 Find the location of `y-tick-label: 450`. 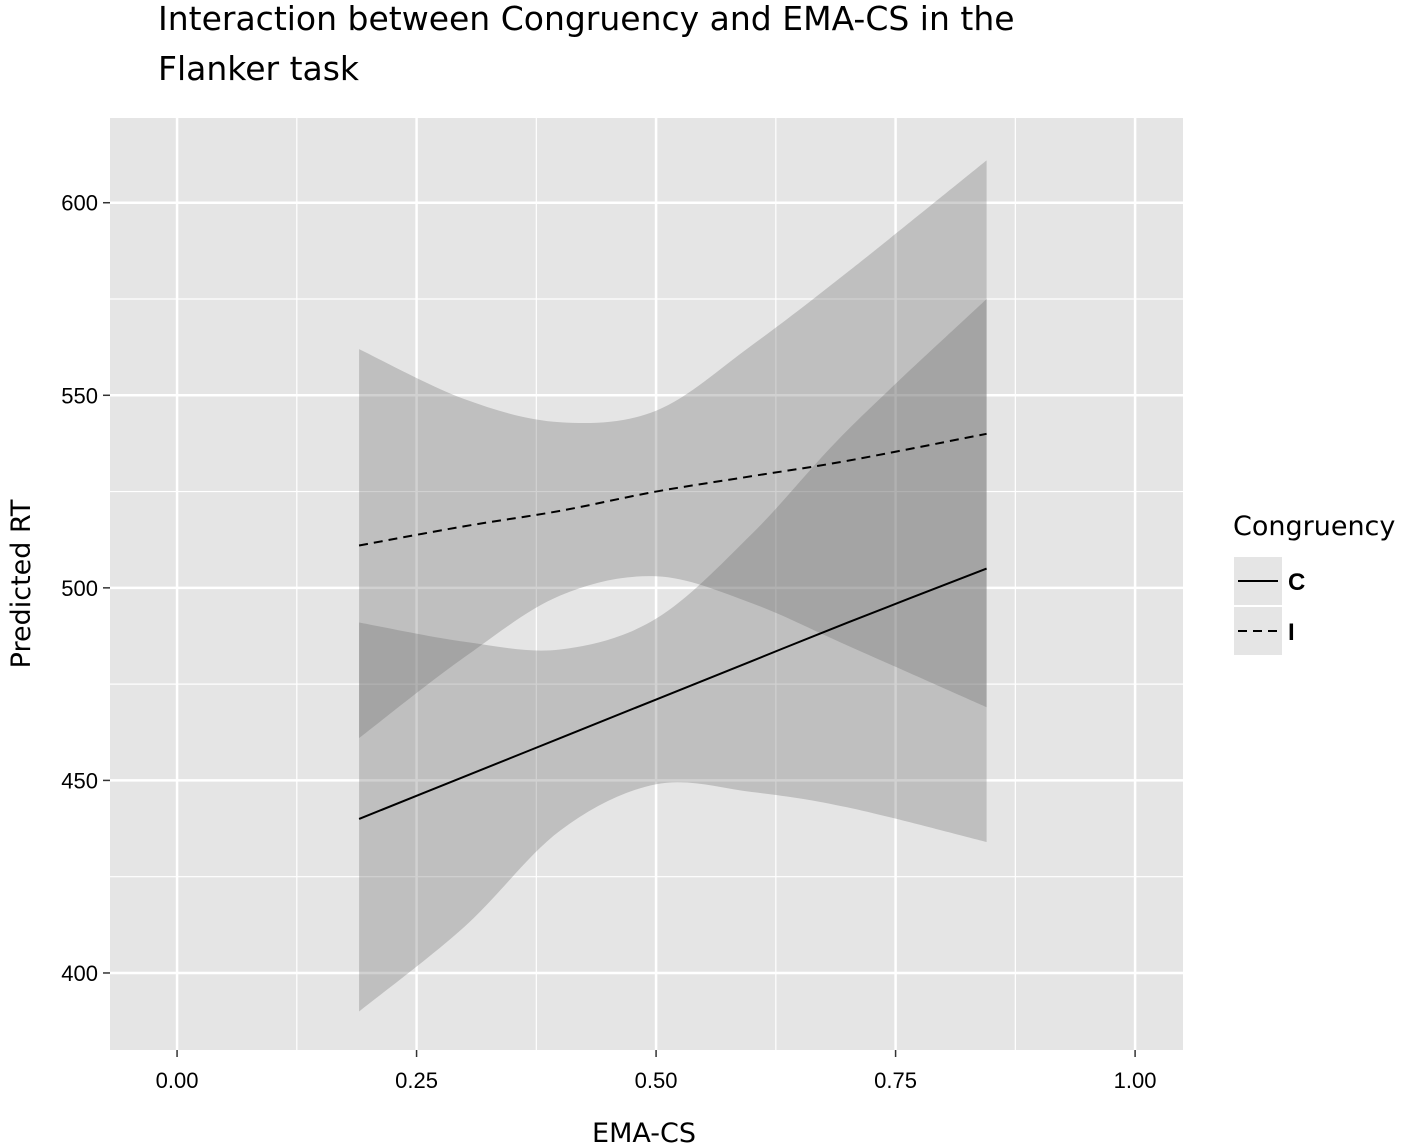

y-tick-label: 450 is located at coordinates (79, 780).